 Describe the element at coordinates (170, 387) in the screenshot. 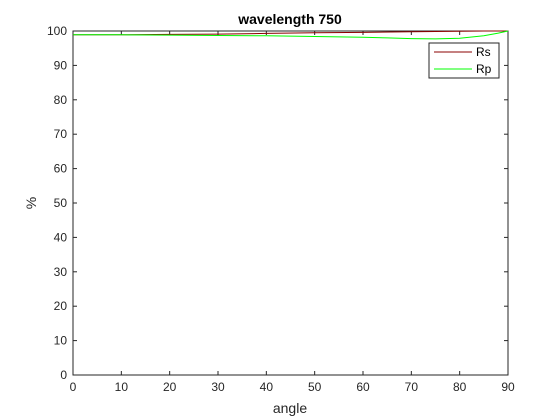

I see `x-tick-label: 20` at that location.